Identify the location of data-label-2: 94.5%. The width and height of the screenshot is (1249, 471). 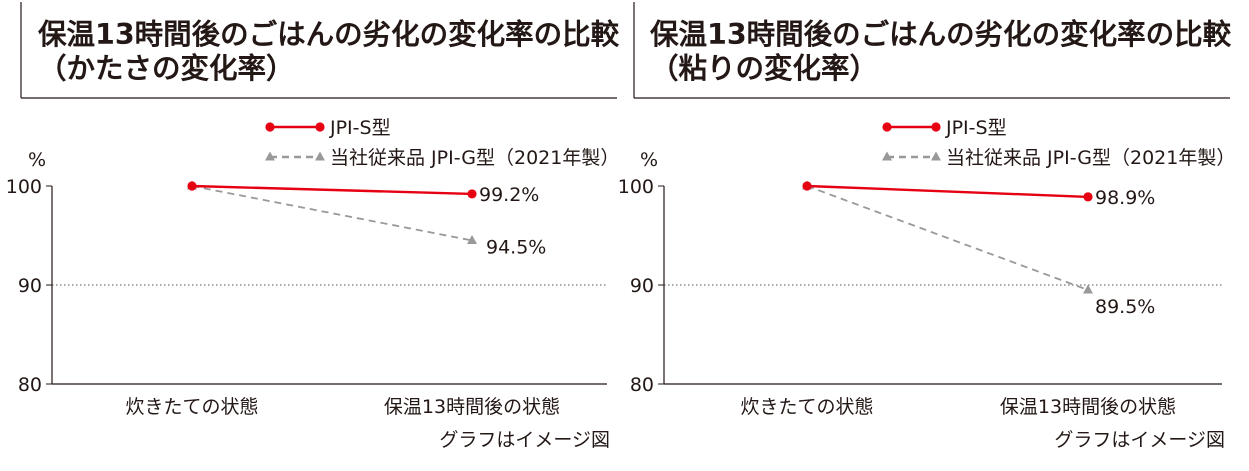
(516, 247).